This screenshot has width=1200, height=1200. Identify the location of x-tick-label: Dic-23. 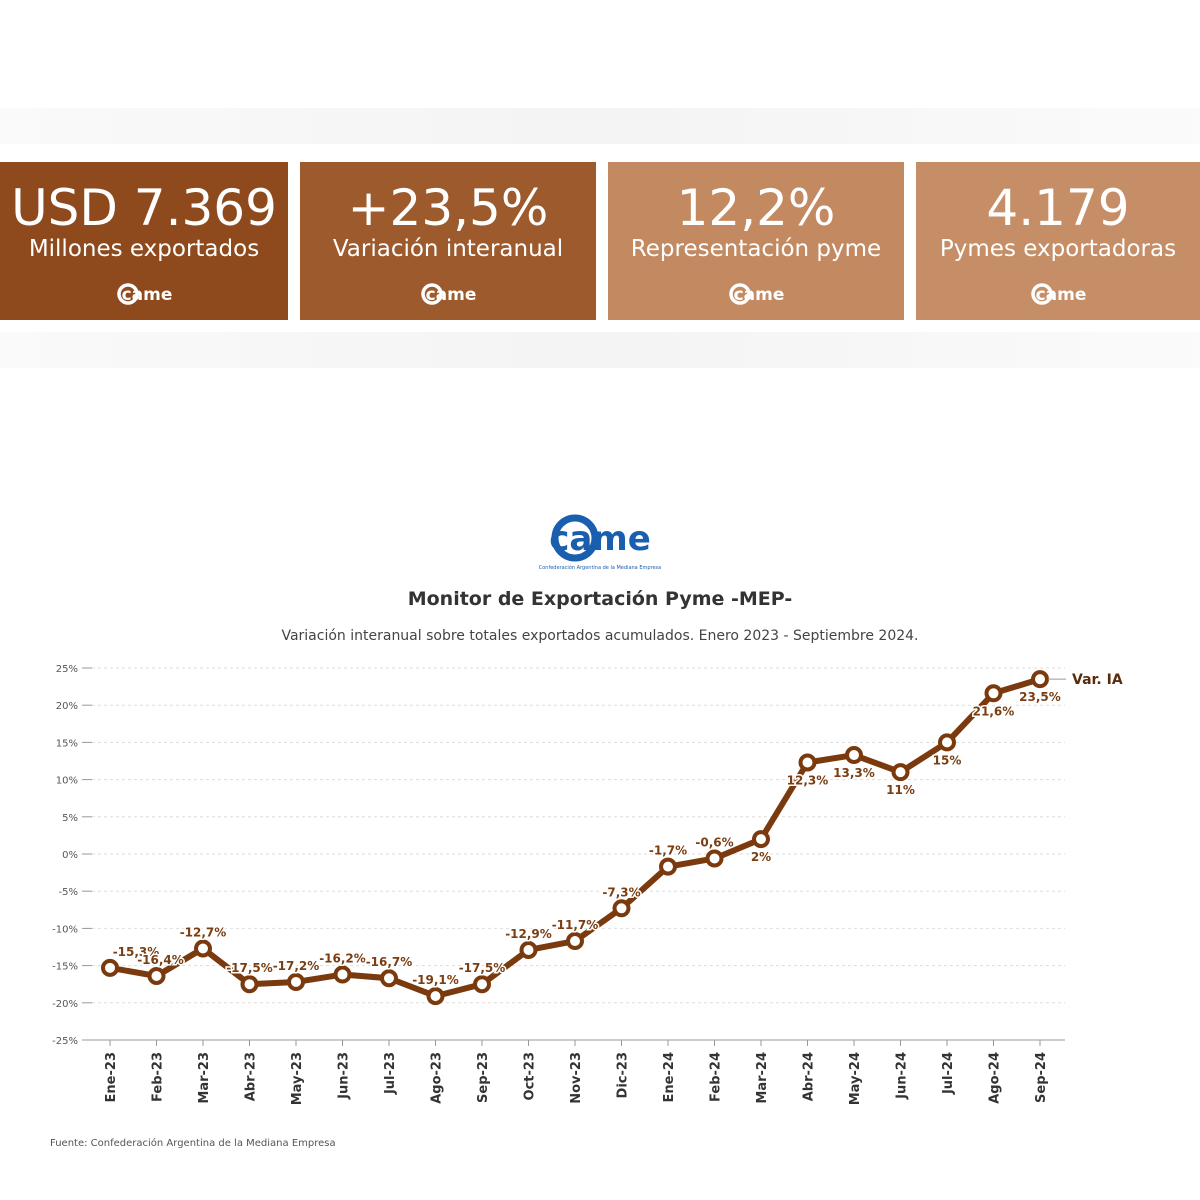
(623, 1075).